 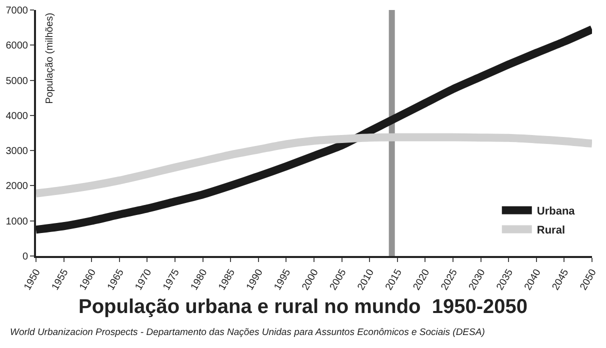 I want to click on text: População urbana e rural no mundo 1950-2050, so click(x=303, y=307).